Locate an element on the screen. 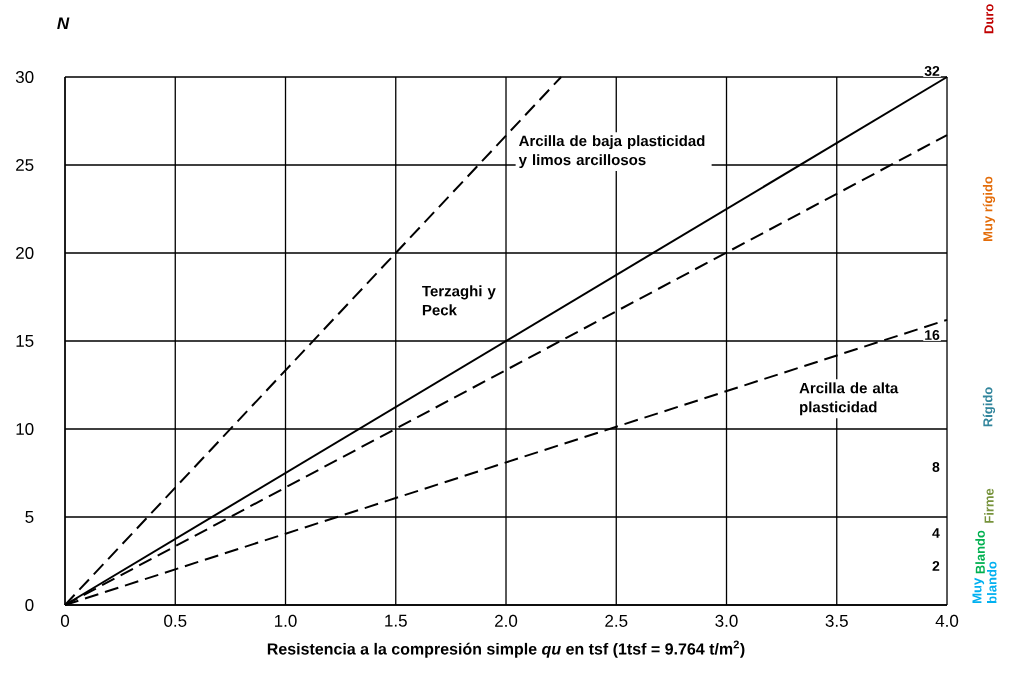 The height and width of the screenshot is (675, 1019). text: Duro is located at coordinates (989, 19).